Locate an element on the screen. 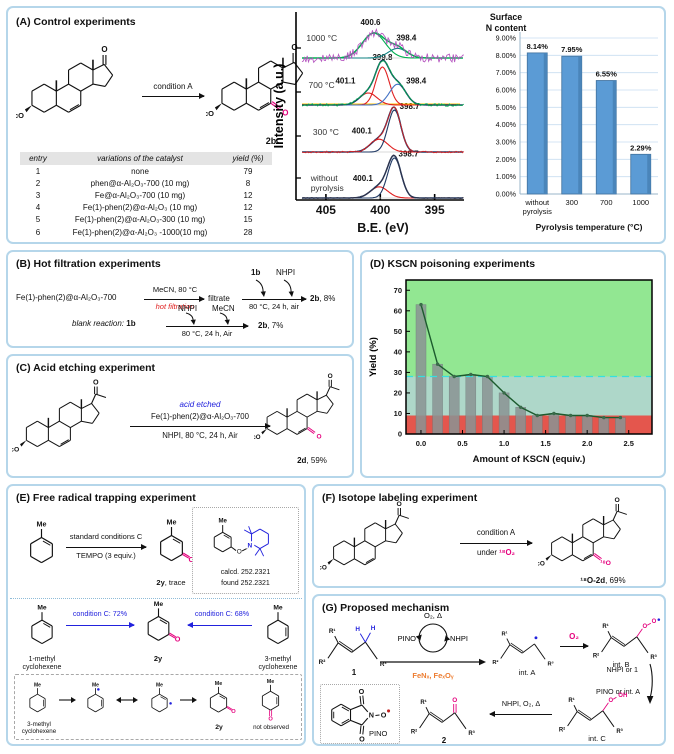  svg-text: N is located at coordinates (250, 546).